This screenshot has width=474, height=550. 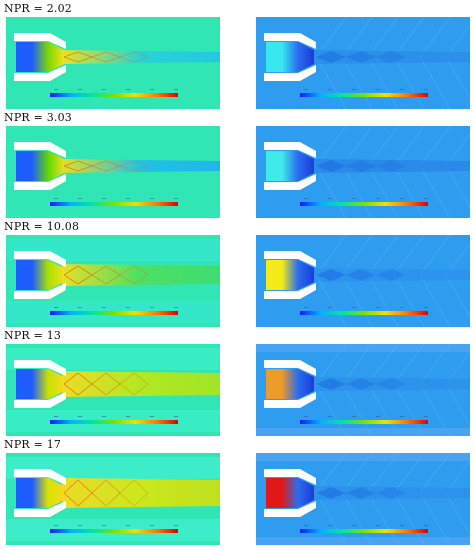 What do you see at coordinates (33, 335) in the screenshot?
I see `npr-label-4: NPR = 13` at bounding box center [33, 335].